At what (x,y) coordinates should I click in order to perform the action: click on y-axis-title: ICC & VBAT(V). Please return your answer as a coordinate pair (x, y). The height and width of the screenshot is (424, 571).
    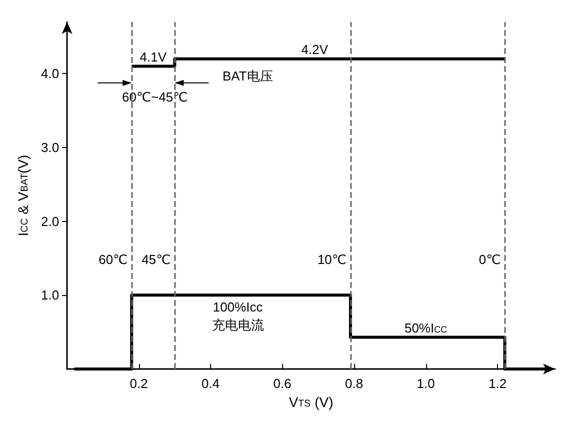
    Looking at the image, I should click on (23, 195).